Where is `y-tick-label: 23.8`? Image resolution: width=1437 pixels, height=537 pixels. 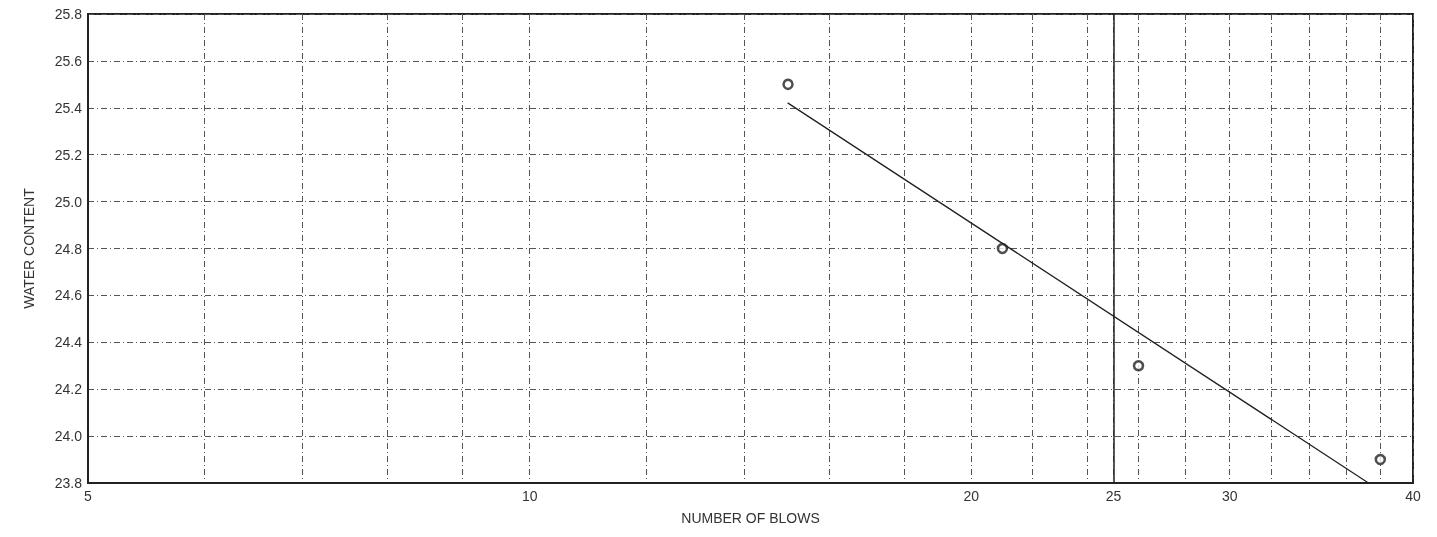 y-tick-label: 23.8 is located at coordinates (68, 483).